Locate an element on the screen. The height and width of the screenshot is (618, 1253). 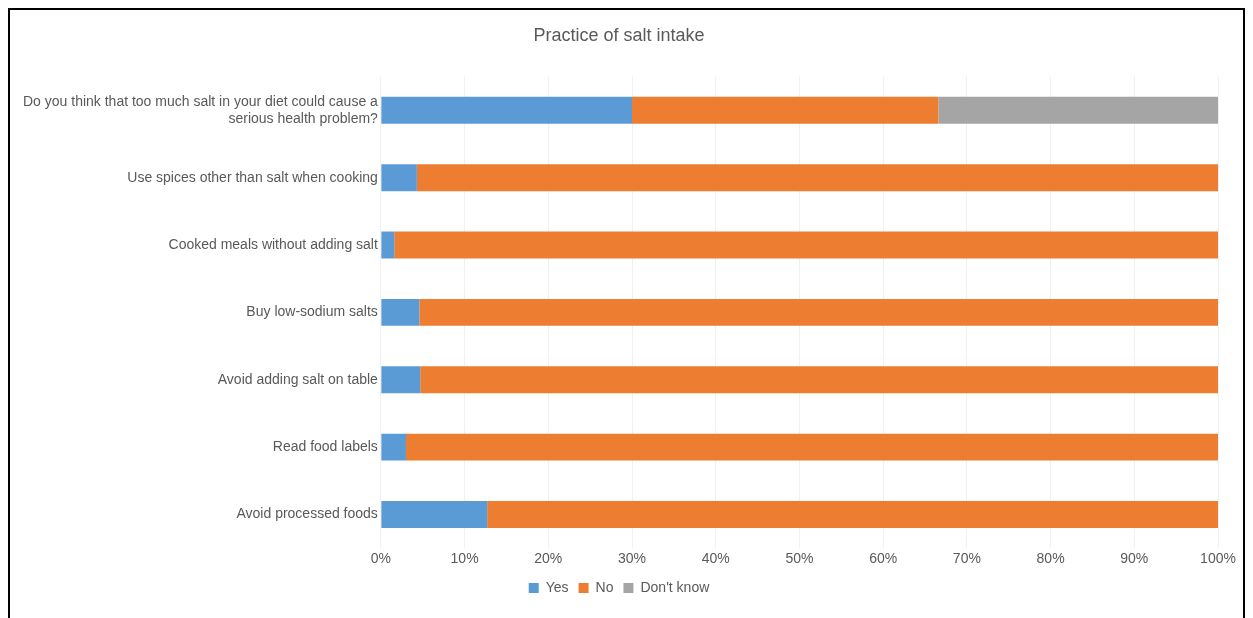
x-tick-label: 50% is located at coordinates (799, 558).